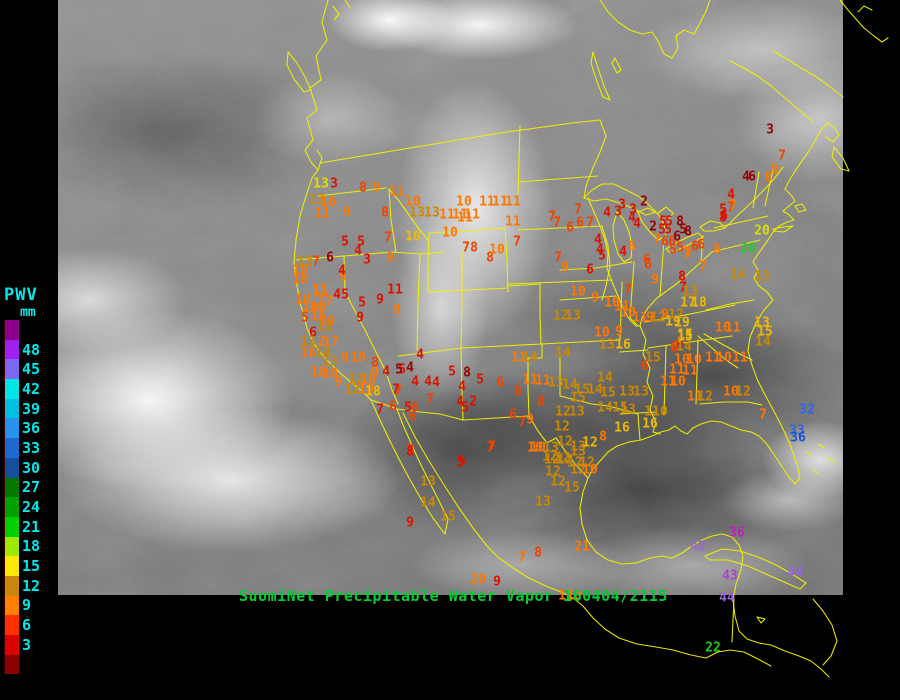  Describe the element at coordinates (31, 428) in the screenshot. I see `legend-tick-label: 36` at that location.